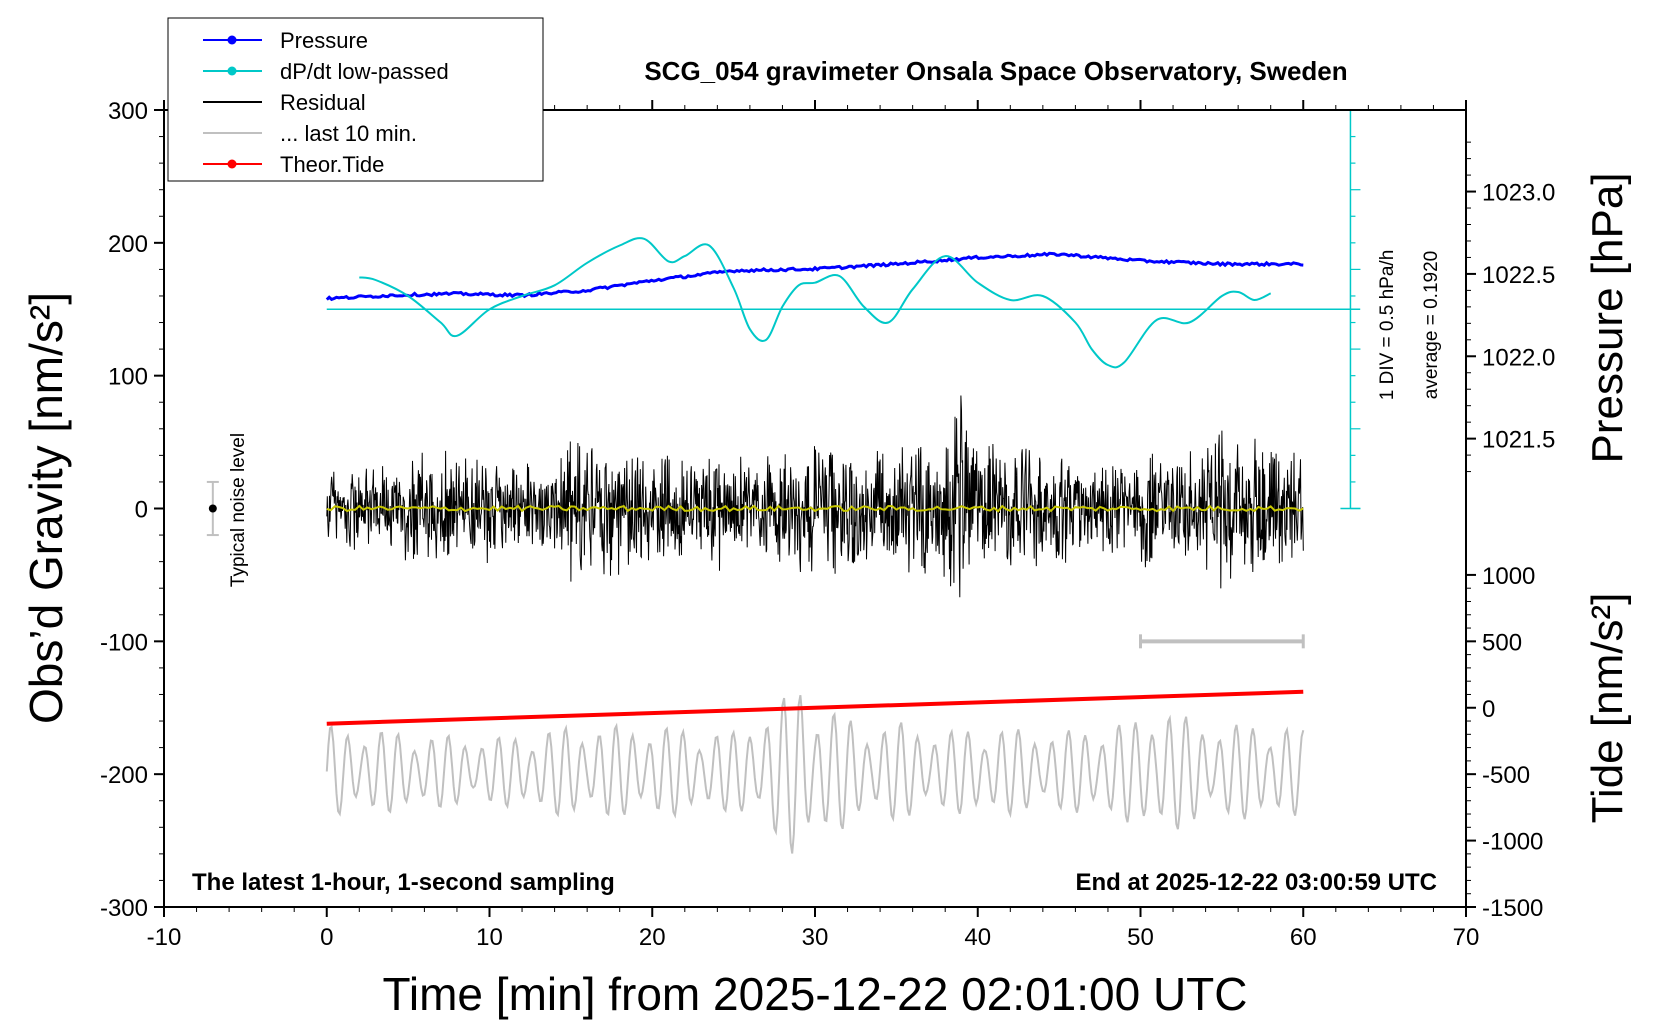 This screenshot has height=1020, width=1660. I want to click on bottom-right-note: End at 2025-12-22 03:00:59 UTC, so click(1257, 882).